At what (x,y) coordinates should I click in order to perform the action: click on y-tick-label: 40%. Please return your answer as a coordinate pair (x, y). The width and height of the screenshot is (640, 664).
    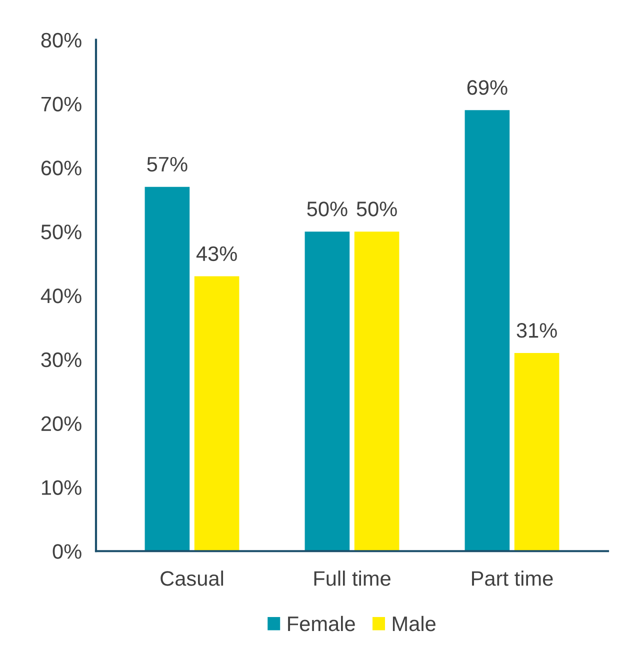
    Looking at the image, I should click on (61, 296).